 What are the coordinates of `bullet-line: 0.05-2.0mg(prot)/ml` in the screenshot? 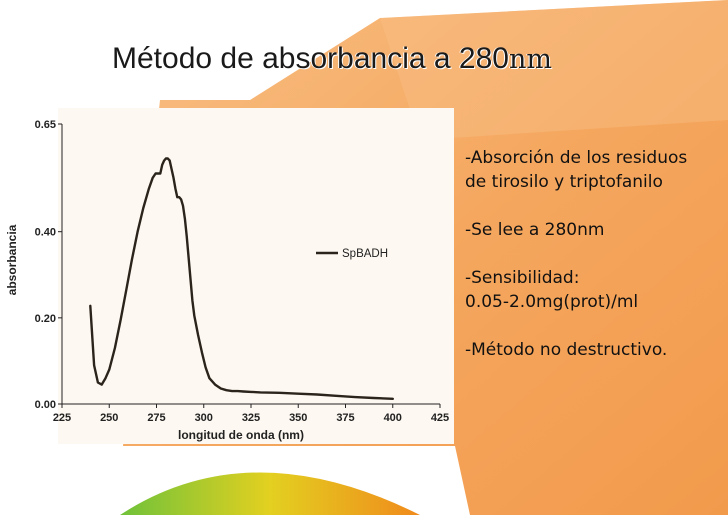 It's located at (552, 302).